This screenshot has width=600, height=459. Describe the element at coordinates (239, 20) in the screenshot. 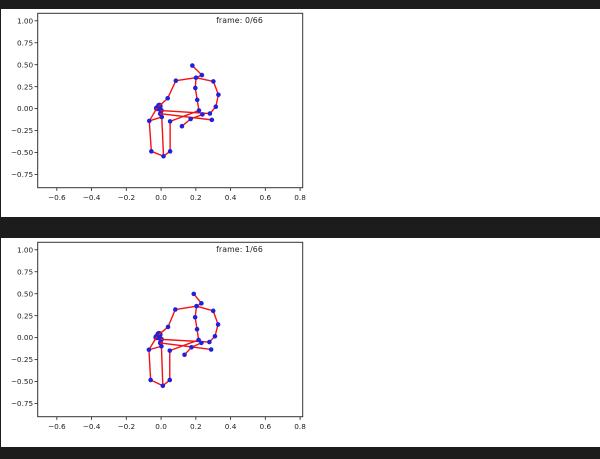

I see `frame-counter-label-0: frame: 0/66` at that location.